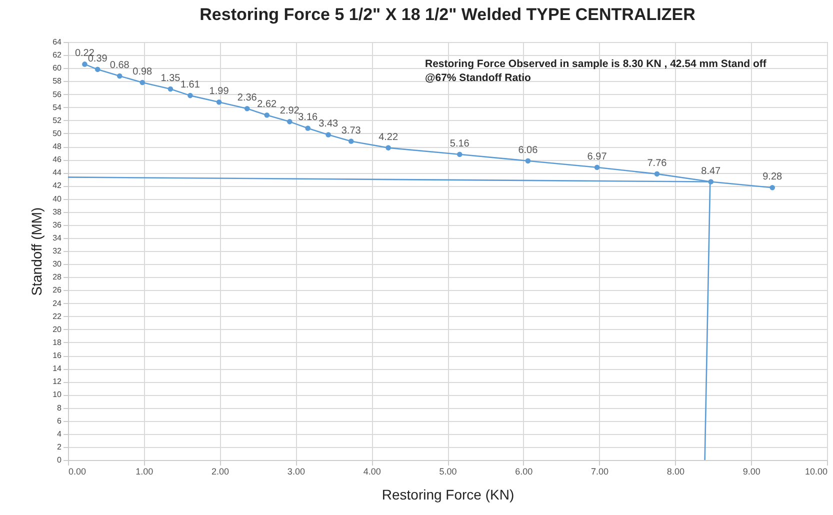  What do you see at coordinates (478, 78) in the screenshot?
I see `annotation: @67% Standoff Ratio` at bounding box center [478, 78].